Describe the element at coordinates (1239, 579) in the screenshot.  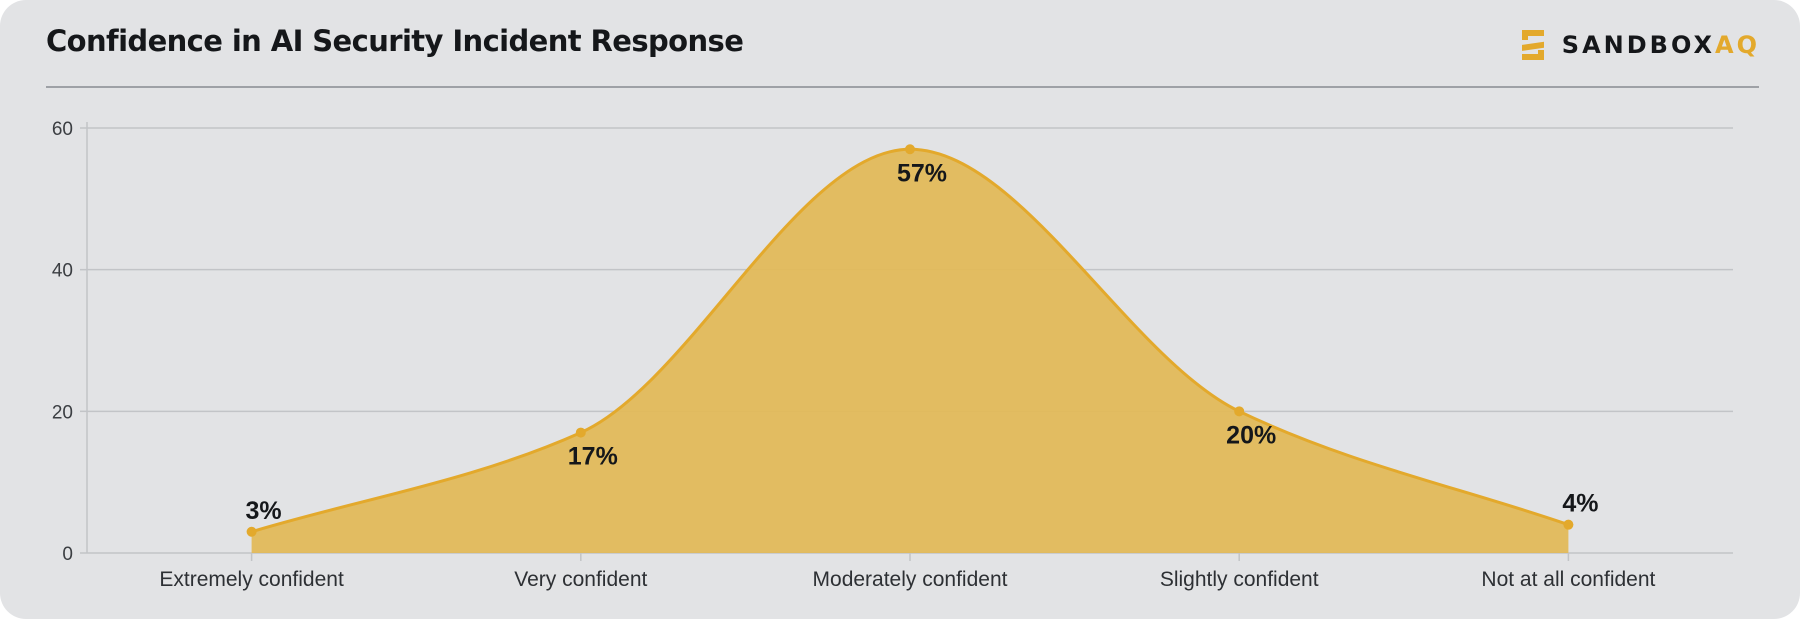
I see `x-category-label: Slightly confident` at that location.